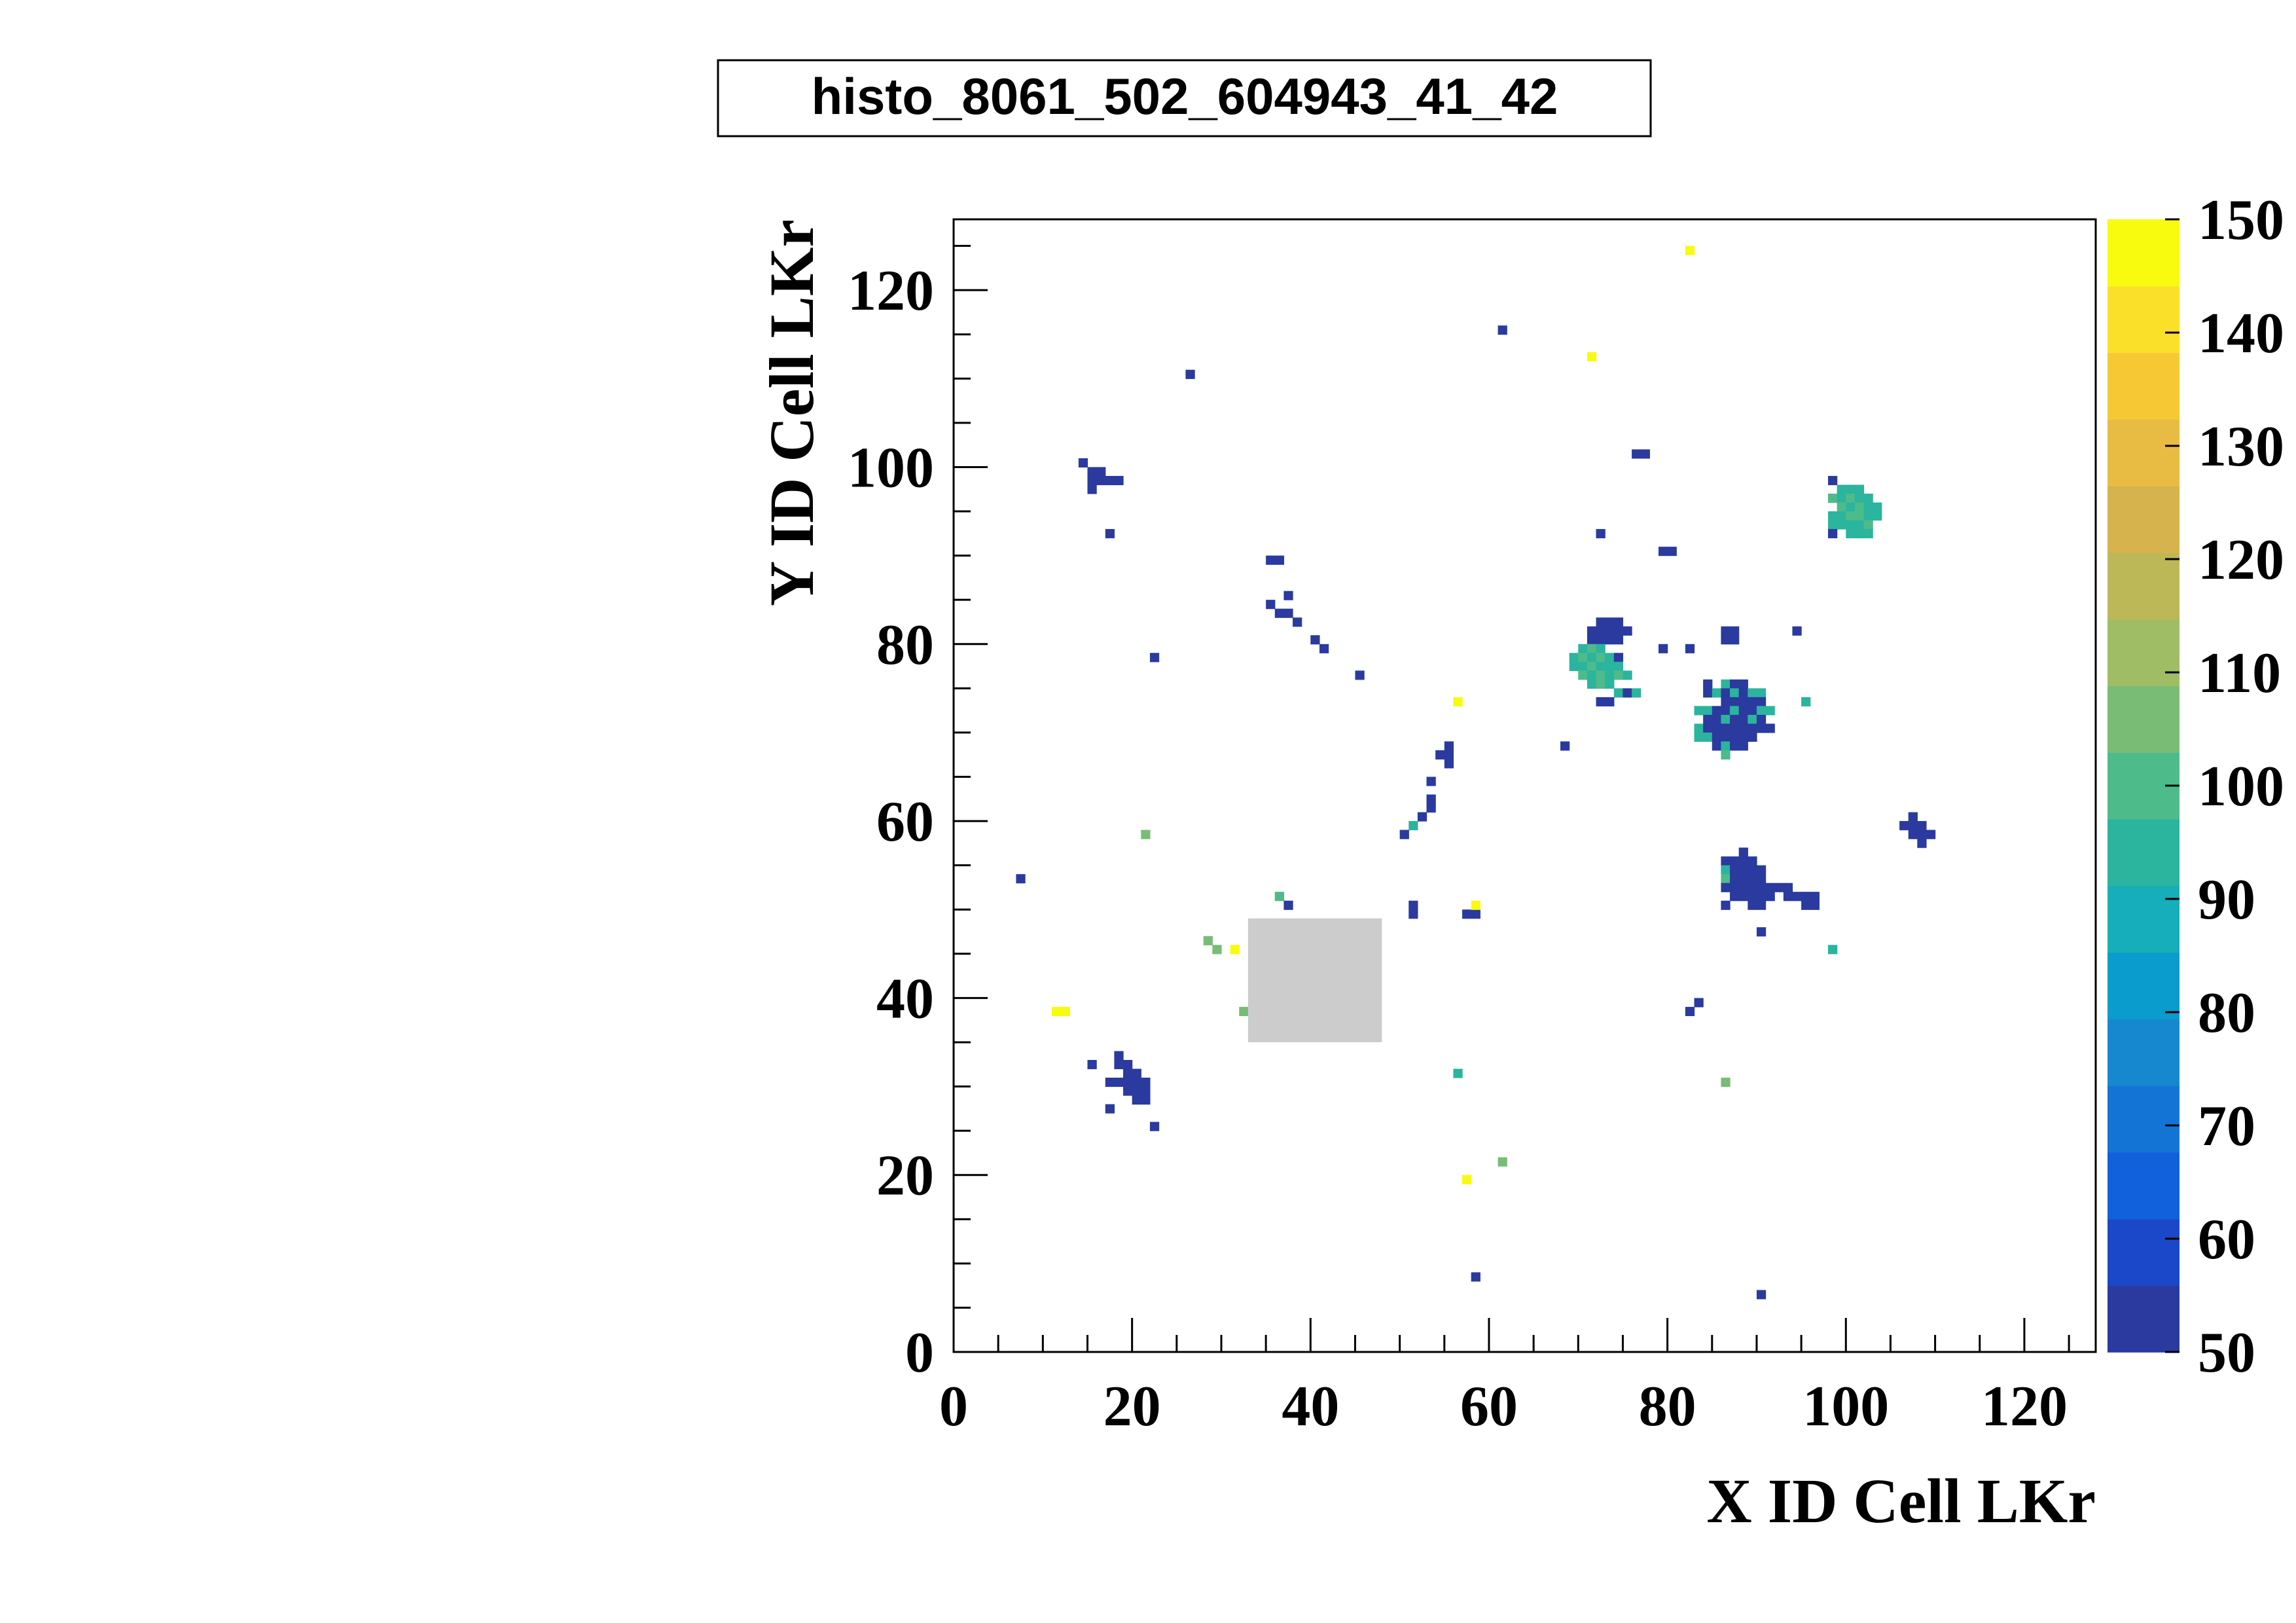  Describe the element at coordinates (905, 645) in the screenshot. I see `y-tick-label: 80` at that location.